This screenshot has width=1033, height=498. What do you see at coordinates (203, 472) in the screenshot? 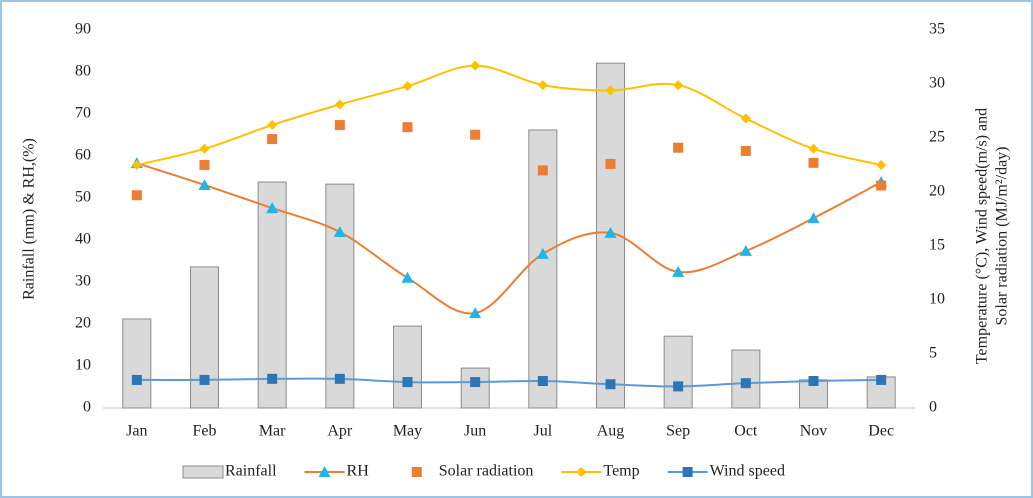
I see `legend-swatch` at bounding box center [203, 472].